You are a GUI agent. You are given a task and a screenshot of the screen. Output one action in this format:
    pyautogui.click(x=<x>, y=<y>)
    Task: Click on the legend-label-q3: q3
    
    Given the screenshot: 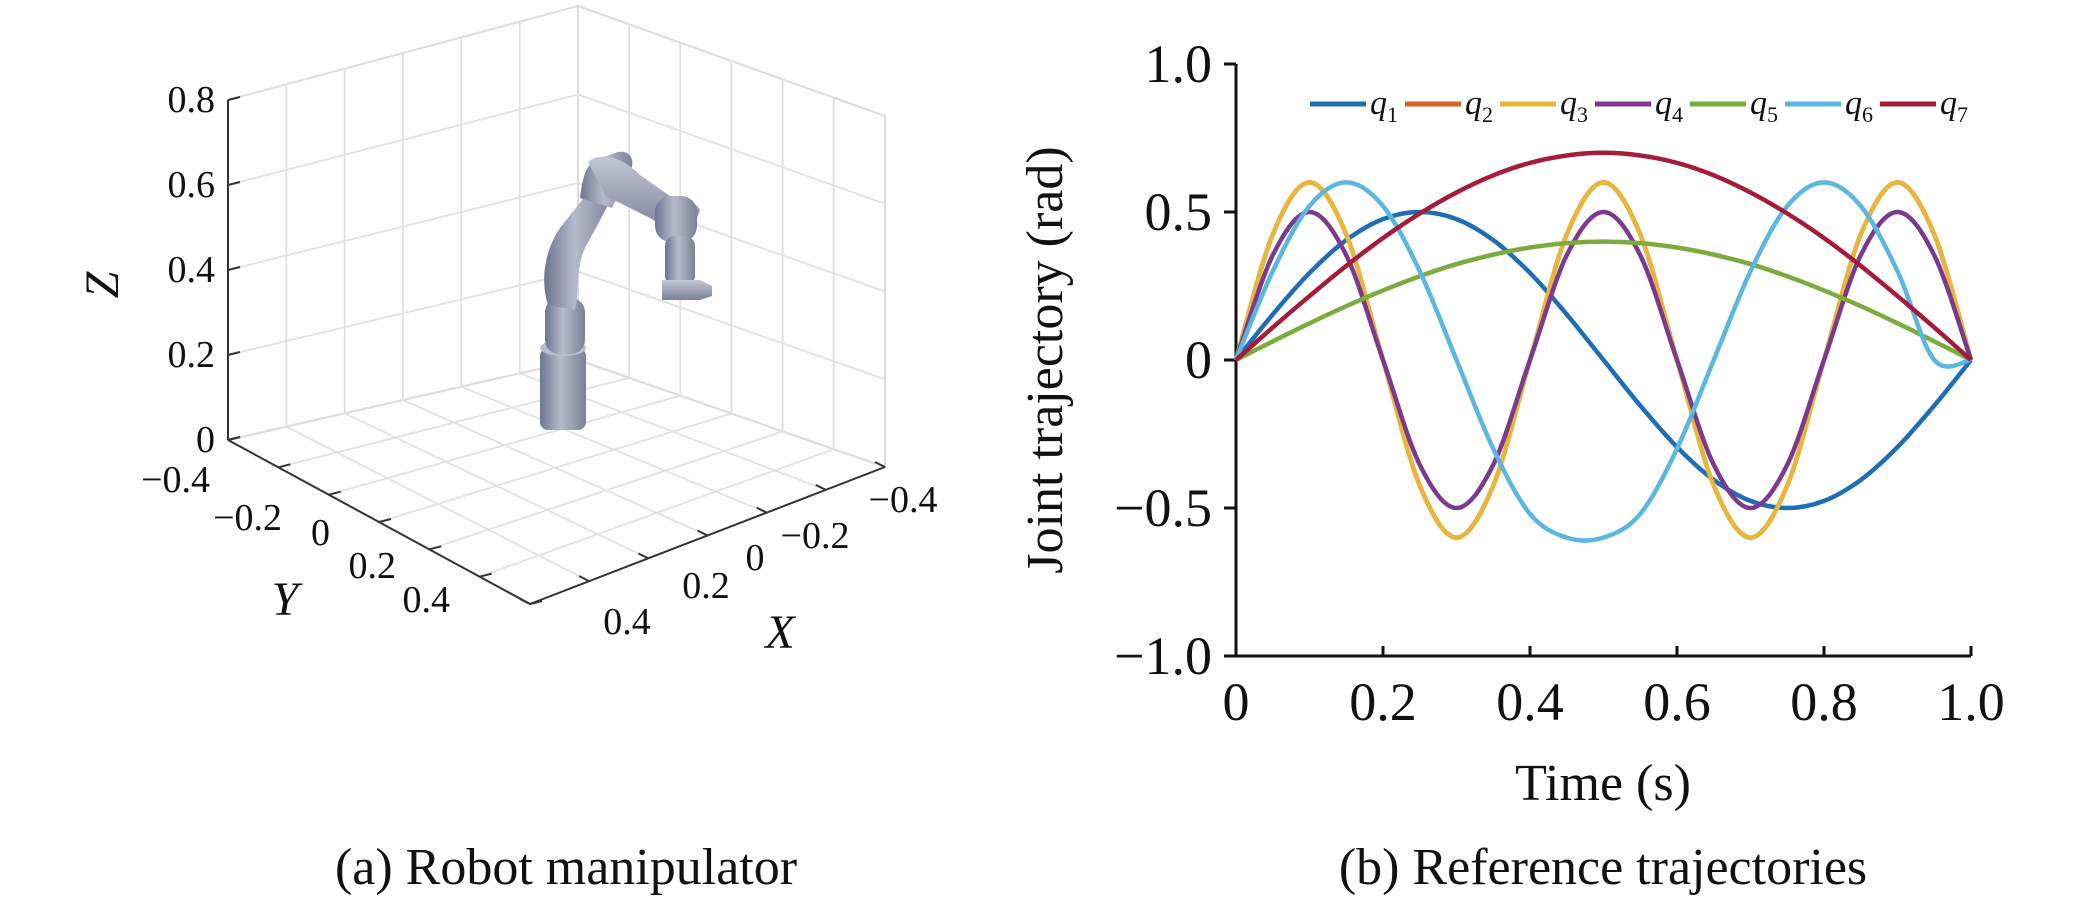 What is the action you would take?
    pyautogui.click(x=1574, y=106)
    